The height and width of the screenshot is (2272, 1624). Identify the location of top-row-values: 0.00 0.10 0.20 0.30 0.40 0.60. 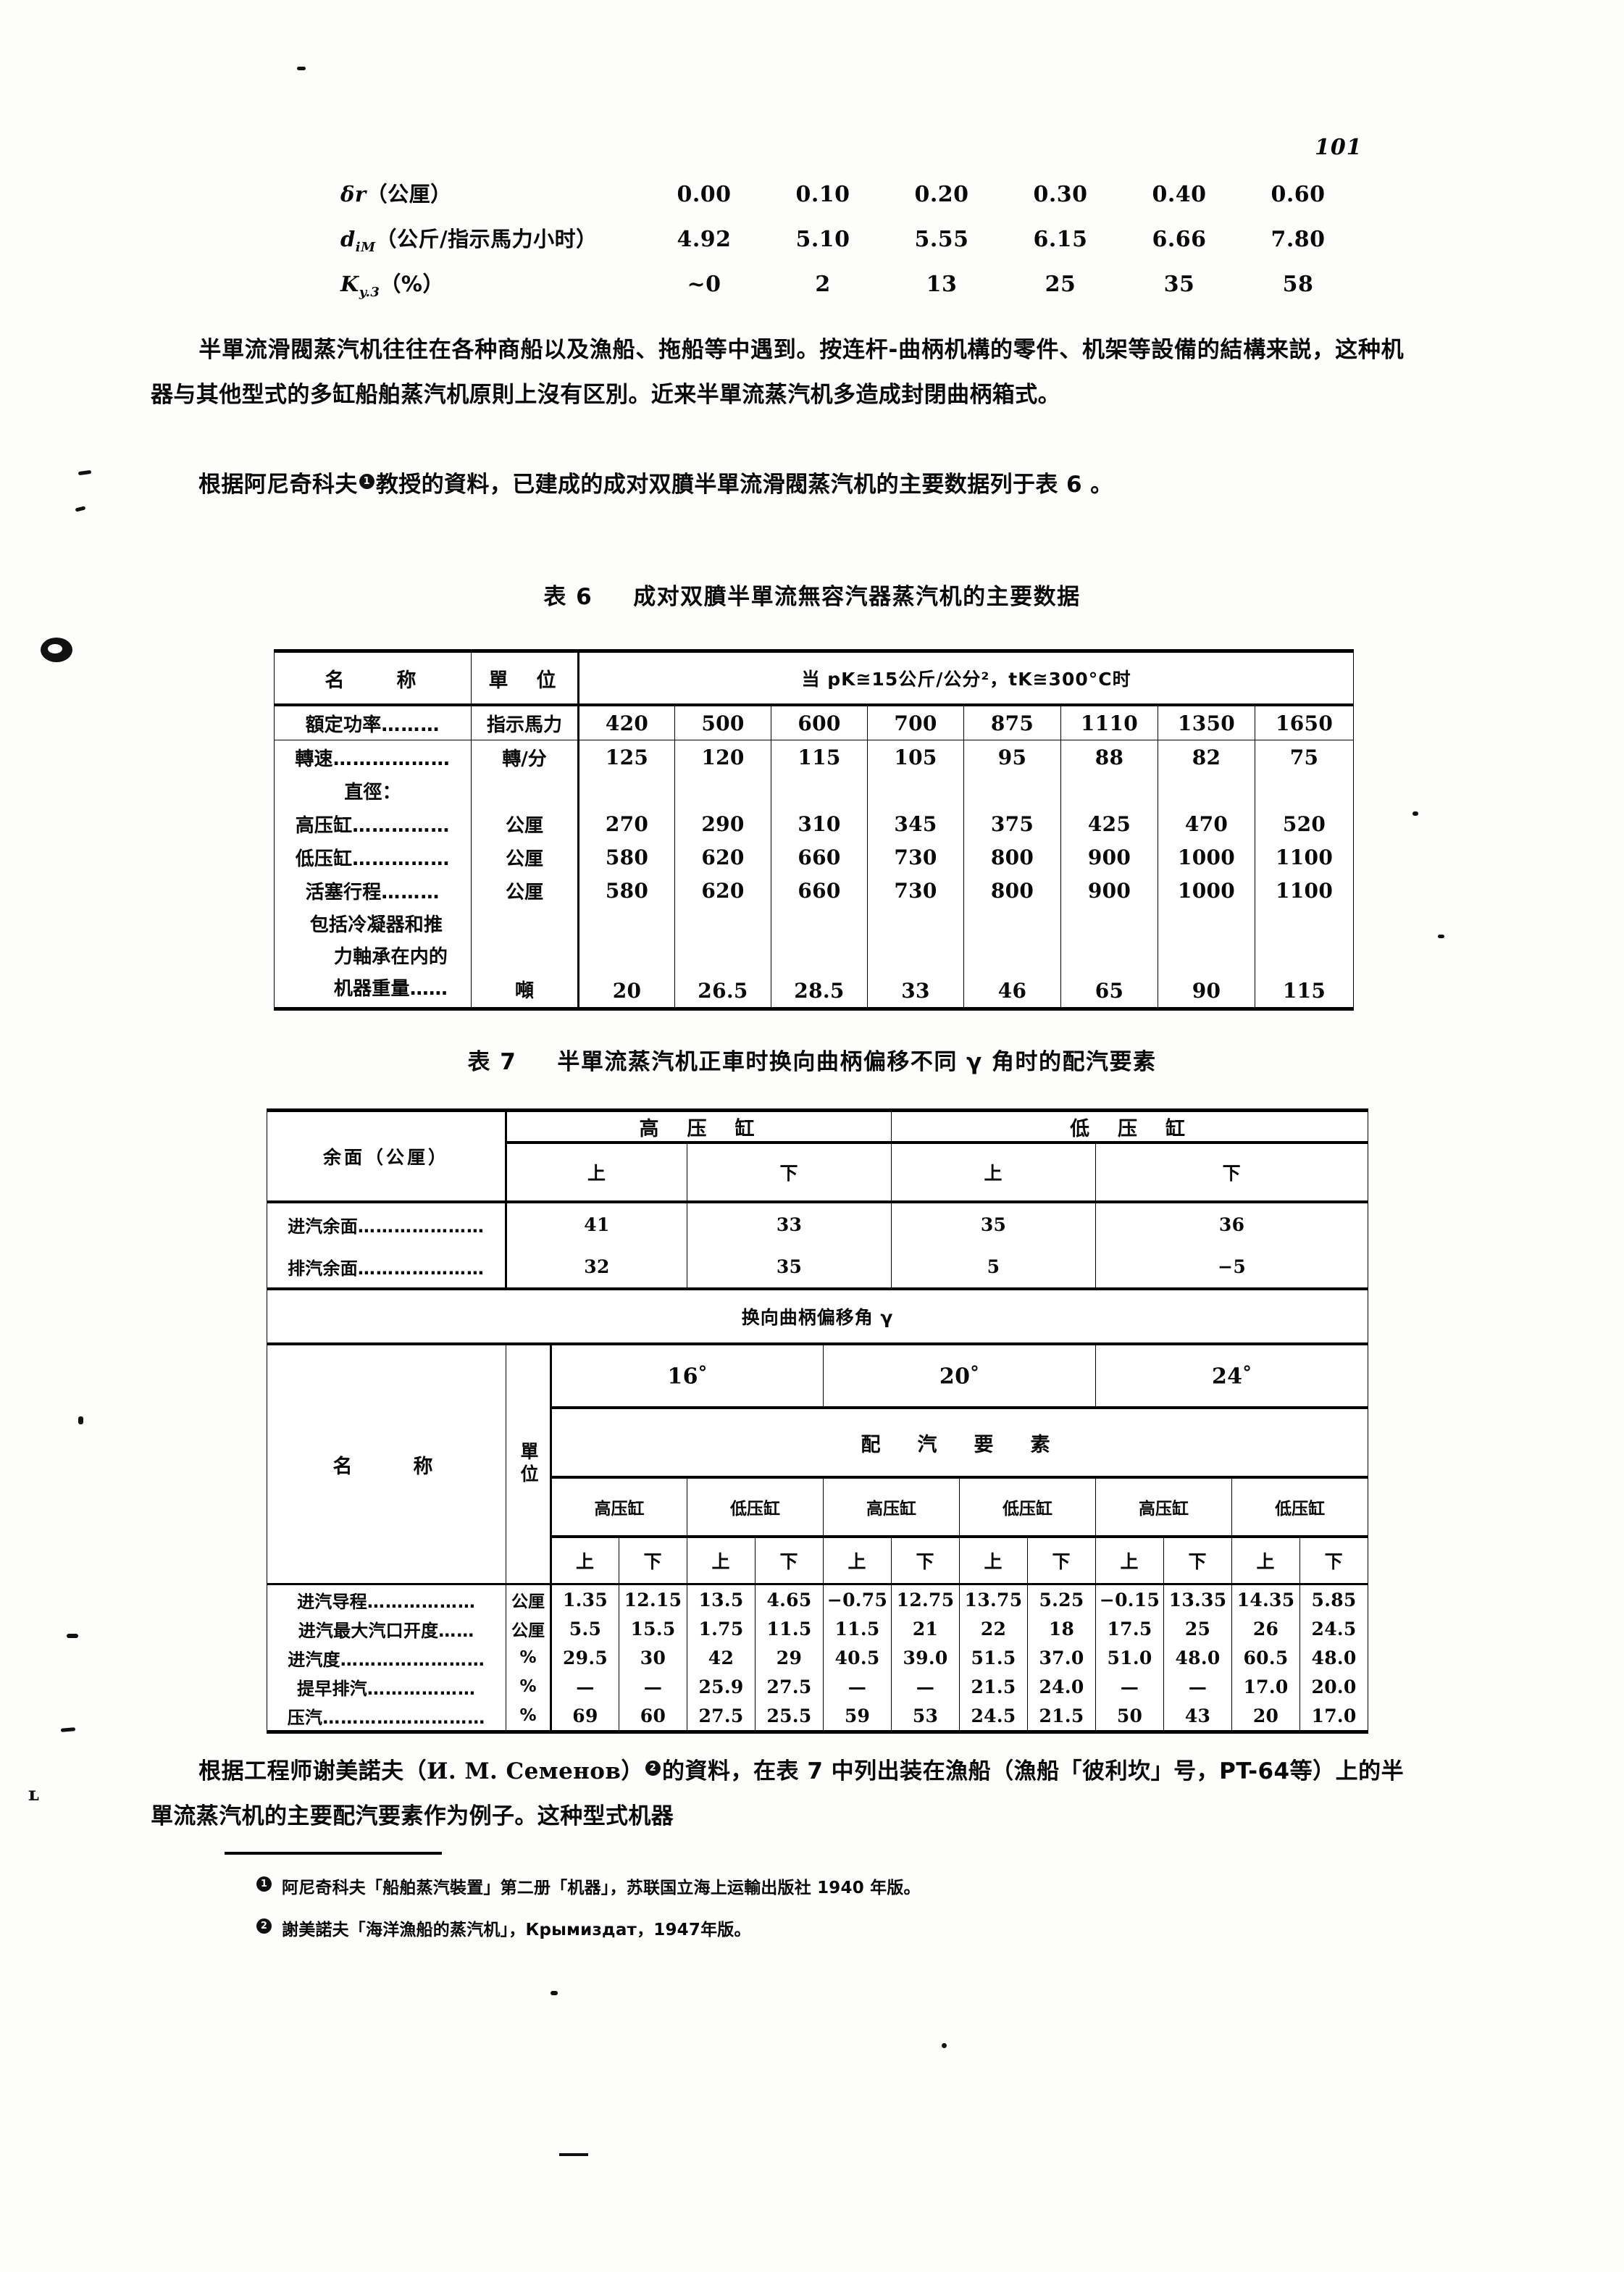
(1010, 194).